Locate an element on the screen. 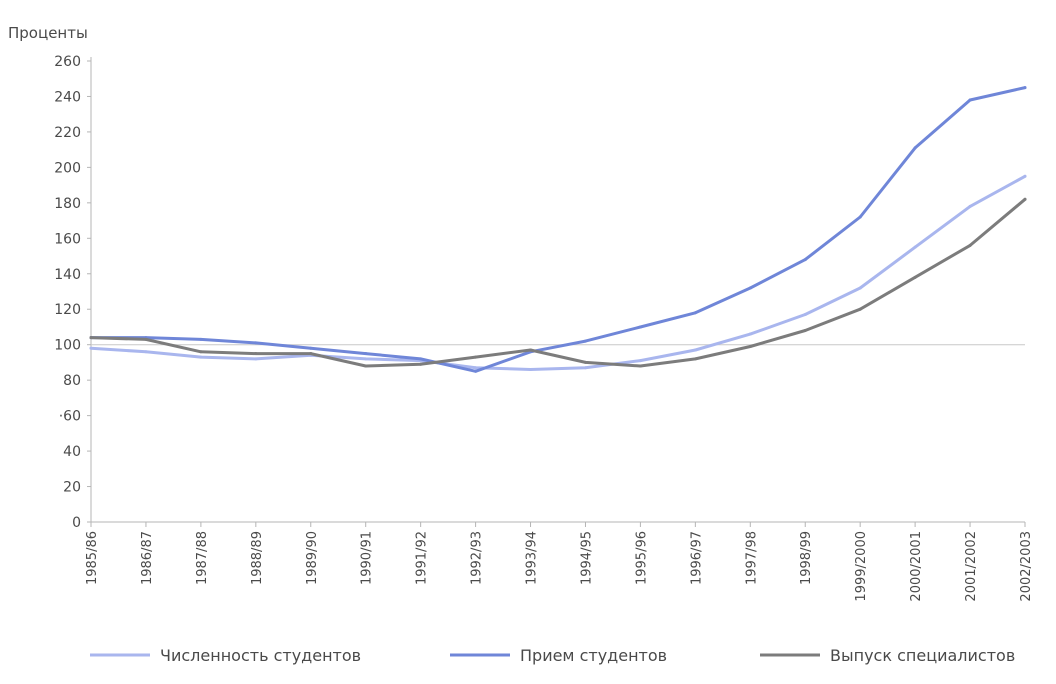  x-tick-label: 1990/91 is located at coordinates (367, 558).